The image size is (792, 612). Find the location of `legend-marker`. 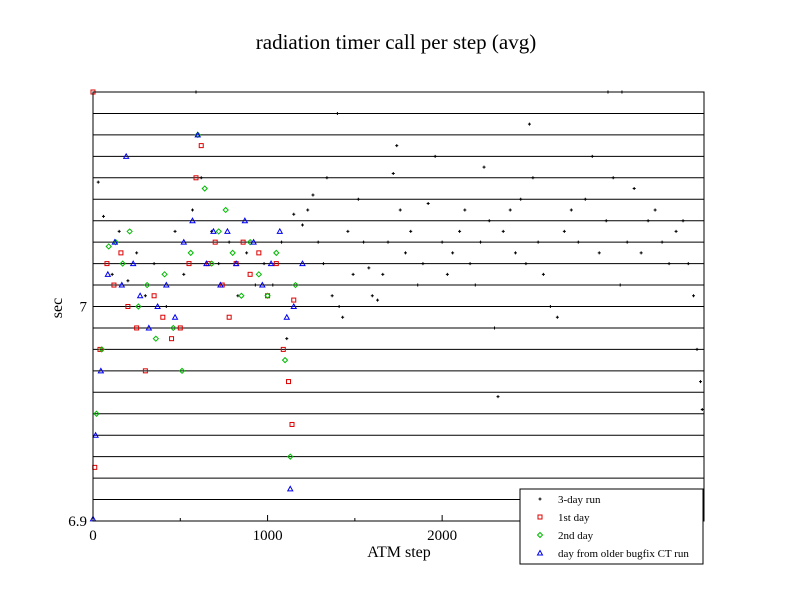

legend-marker is located at coordinates (540, 535).